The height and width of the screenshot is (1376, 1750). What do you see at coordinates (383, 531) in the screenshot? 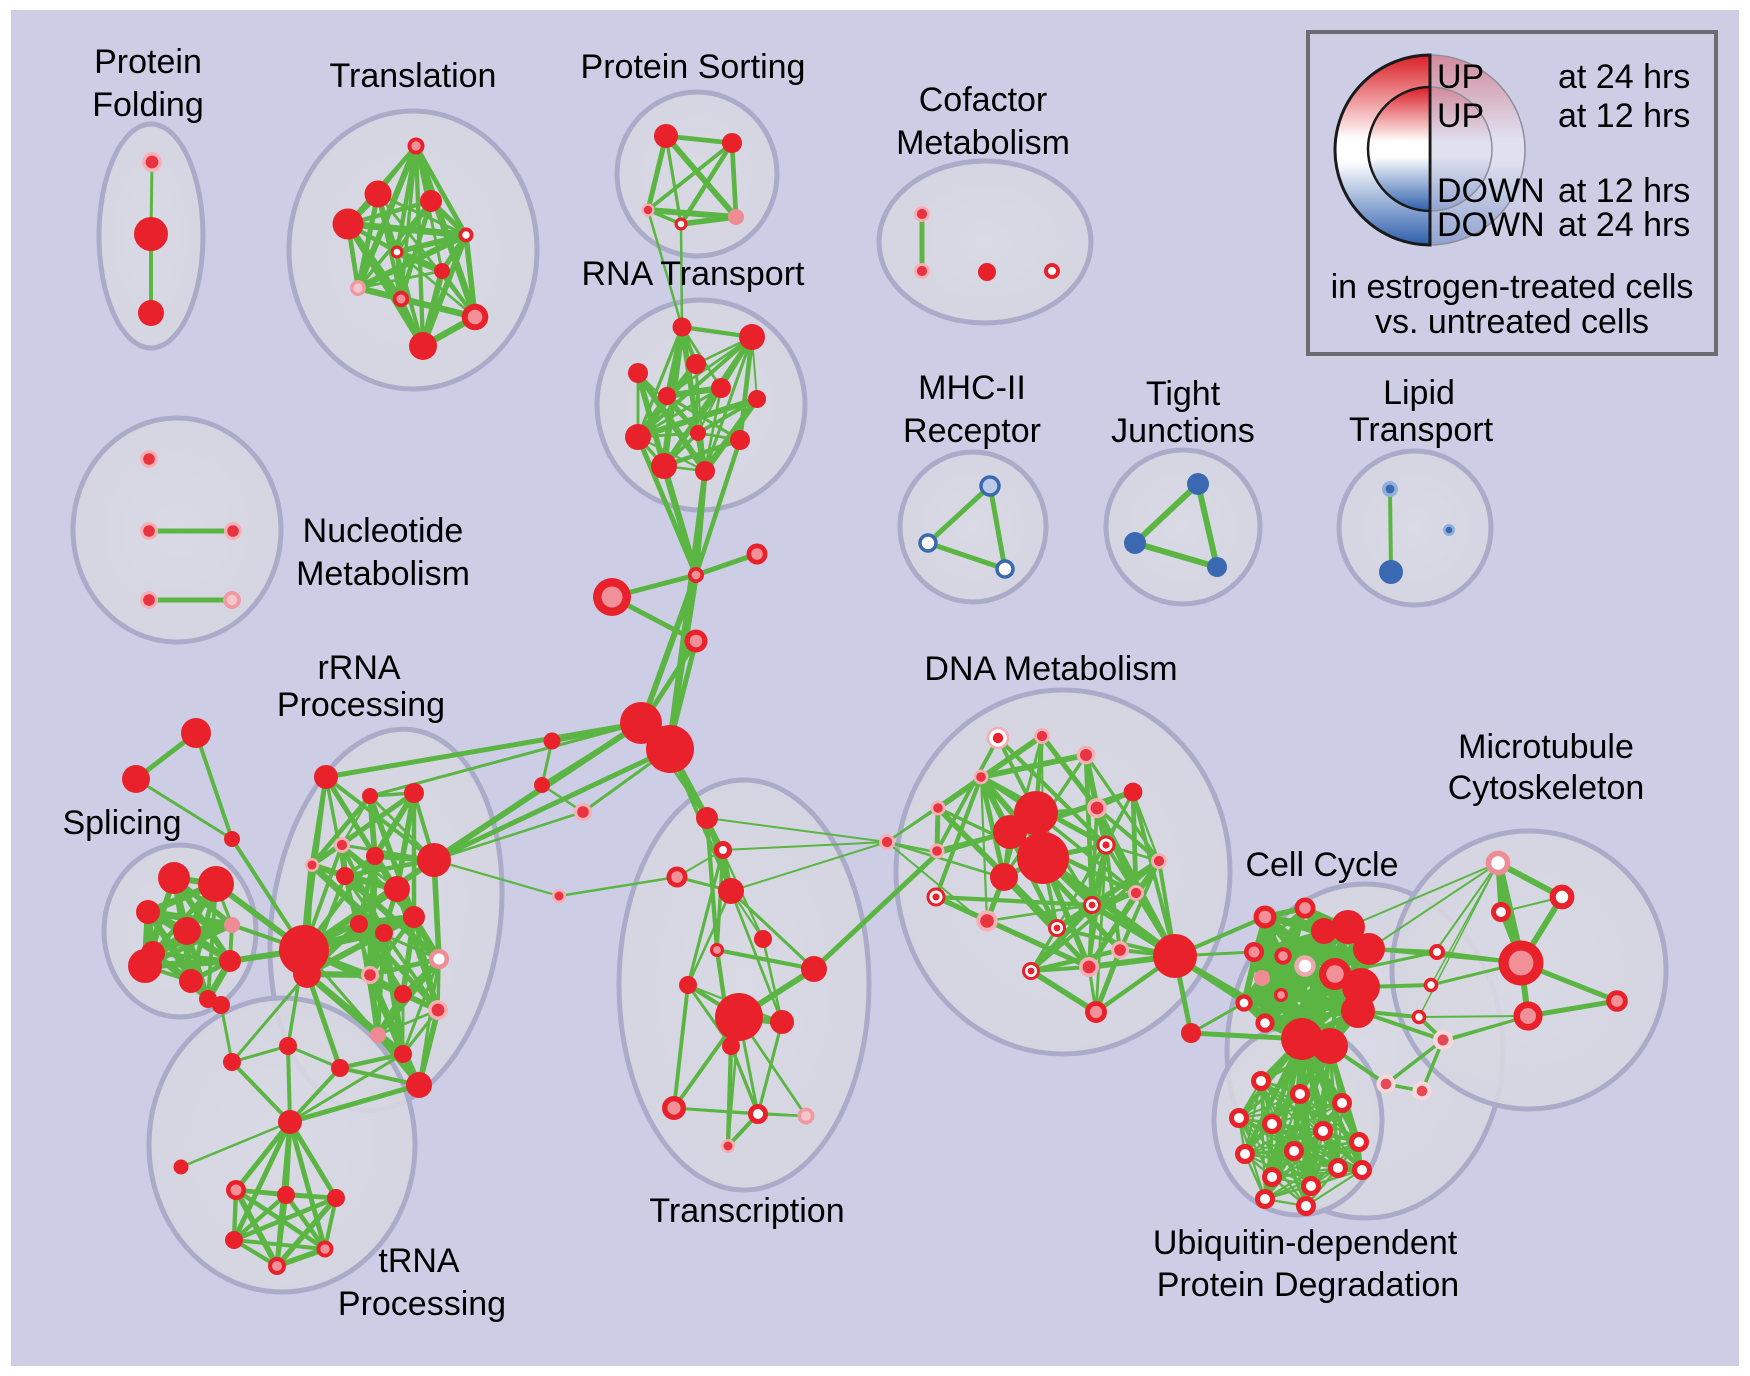
I see `svg-text: Nucleotide` at bounding box center [383, 531].